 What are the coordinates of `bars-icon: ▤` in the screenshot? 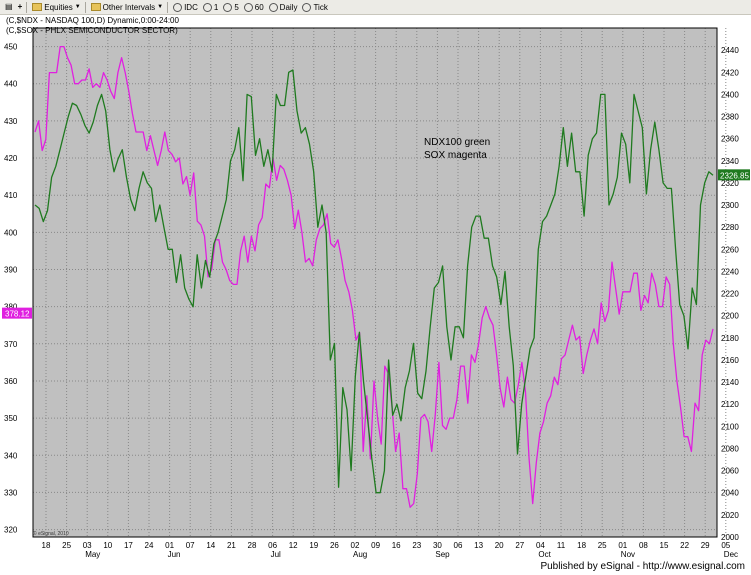 It's located at (9, 6).